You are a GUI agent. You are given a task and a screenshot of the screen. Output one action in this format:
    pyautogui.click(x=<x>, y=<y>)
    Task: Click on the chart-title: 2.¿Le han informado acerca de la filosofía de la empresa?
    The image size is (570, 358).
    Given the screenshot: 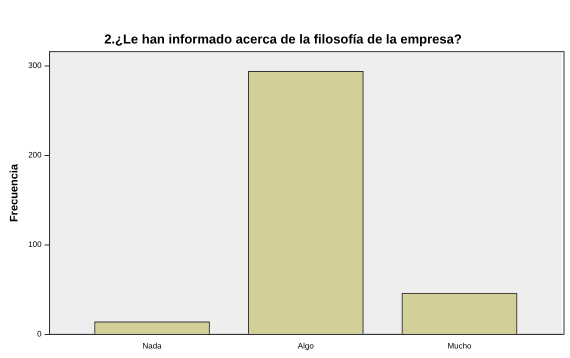 What is the action you would take?
    pyautogui.click(x=283, y=38)
    